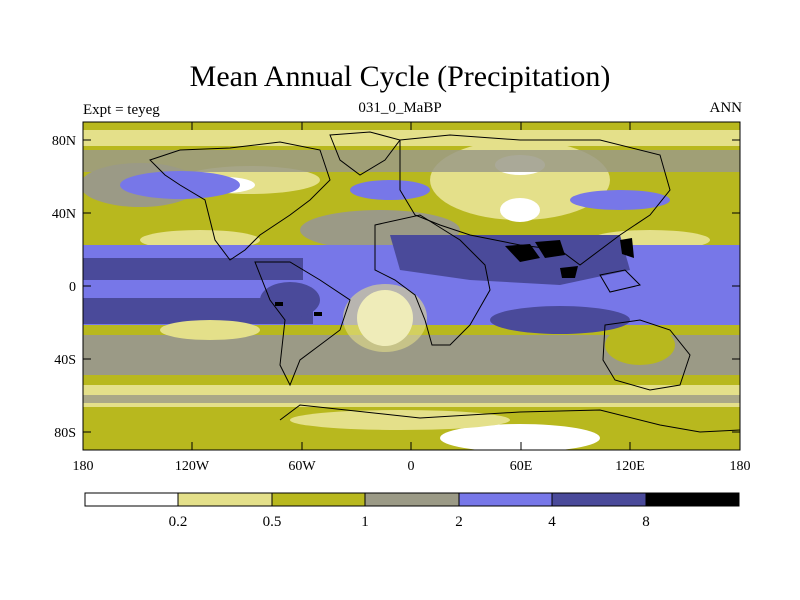 The image size is (800, 600). What do you see at coordinates (552, 522) in the screenshot?
I see `legend-label-4: 4` at bounding box center [552, 522].